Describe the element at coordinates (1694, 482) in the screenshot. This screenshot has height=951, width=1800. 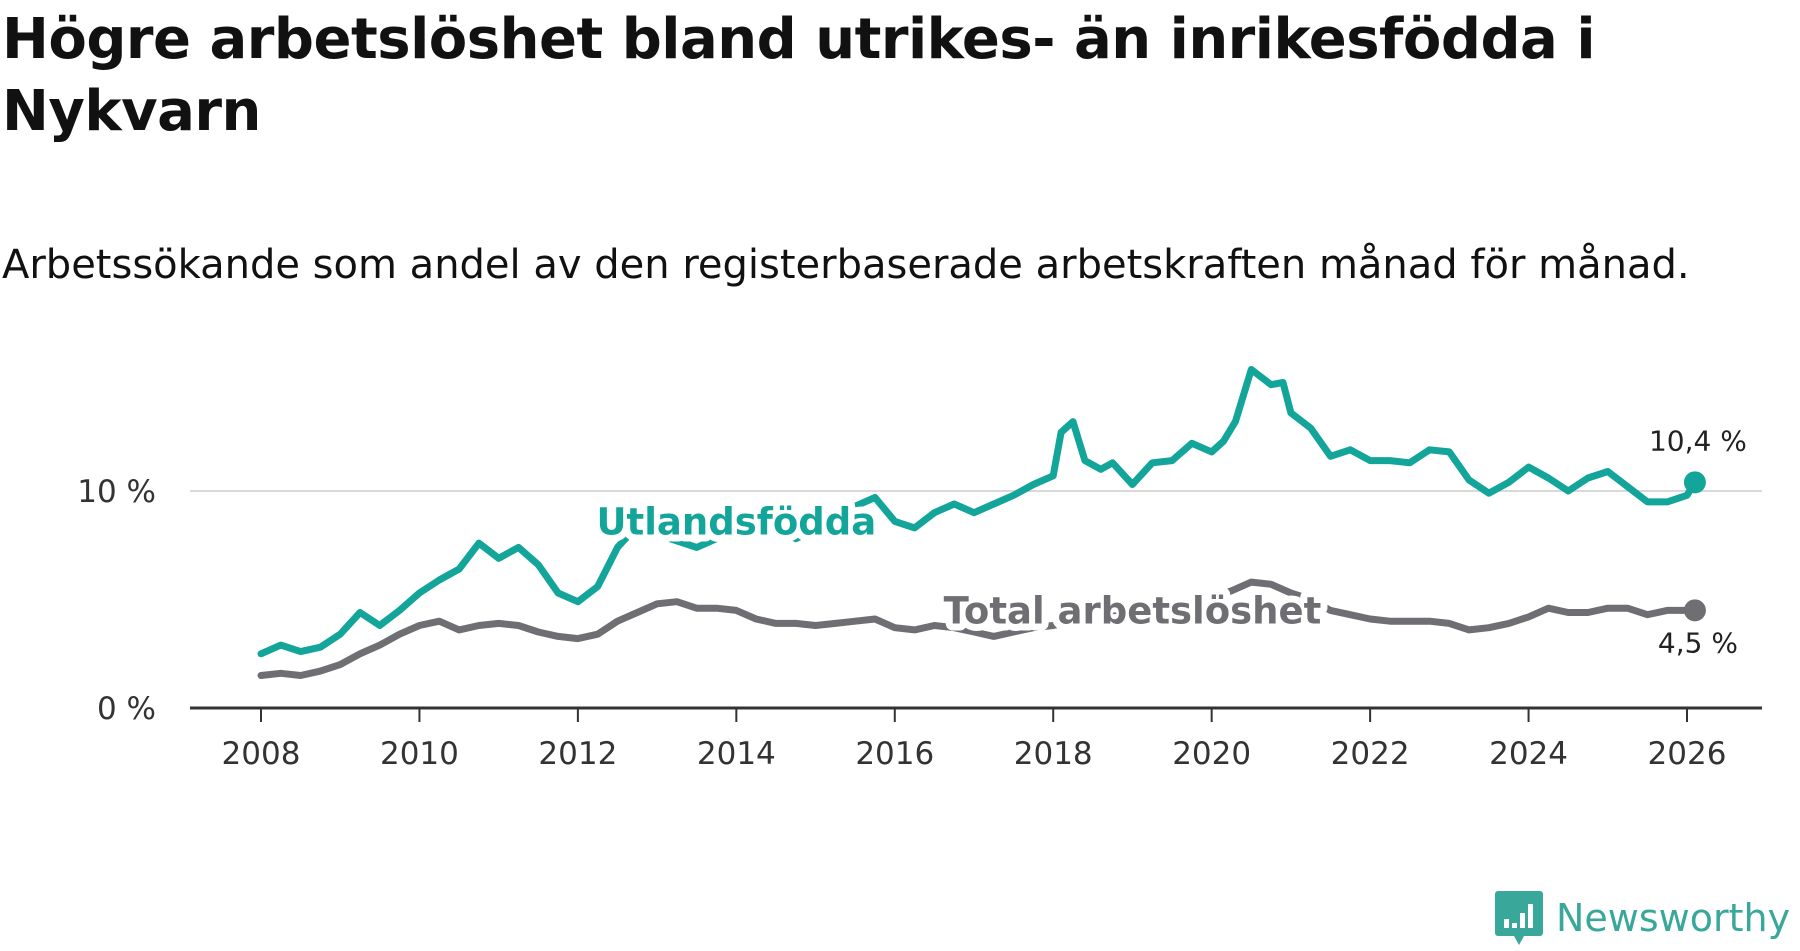
I see `end-point-utlandsfodda` at that location.